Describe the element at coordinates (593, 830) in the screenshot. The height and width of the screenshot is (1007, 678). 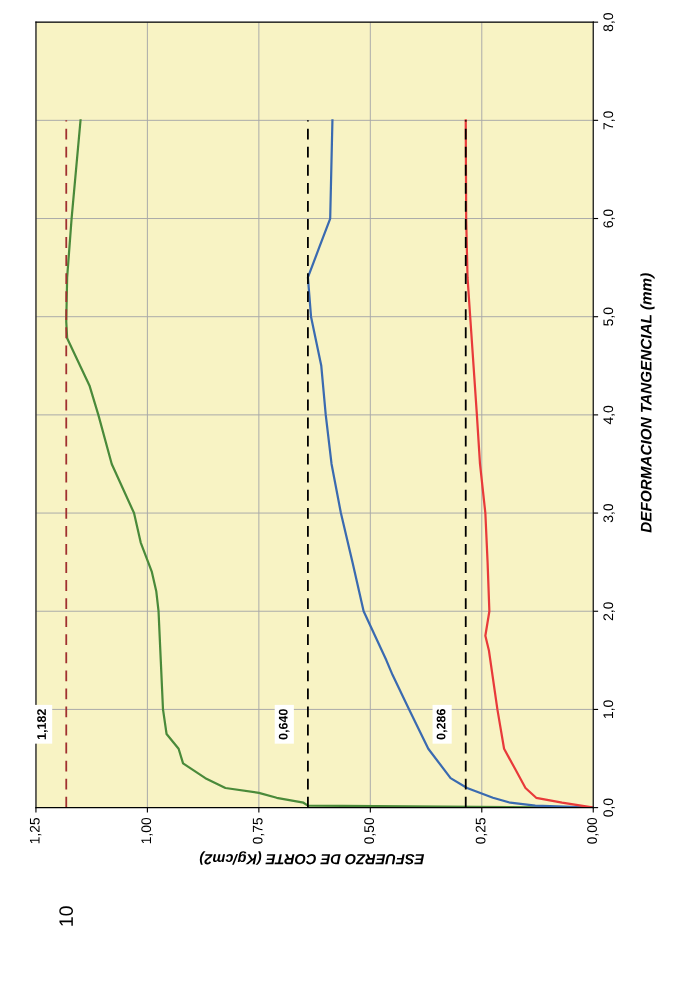
I see `x-tick-label: 0,00` at that location.